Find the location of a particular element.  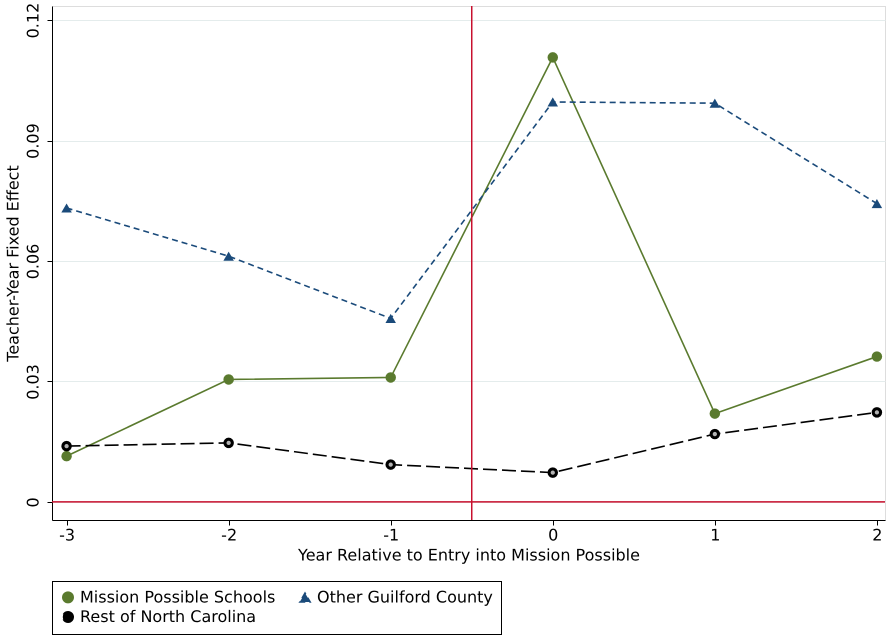

y-tick-label: 0 is located at coordinates (33, 502).